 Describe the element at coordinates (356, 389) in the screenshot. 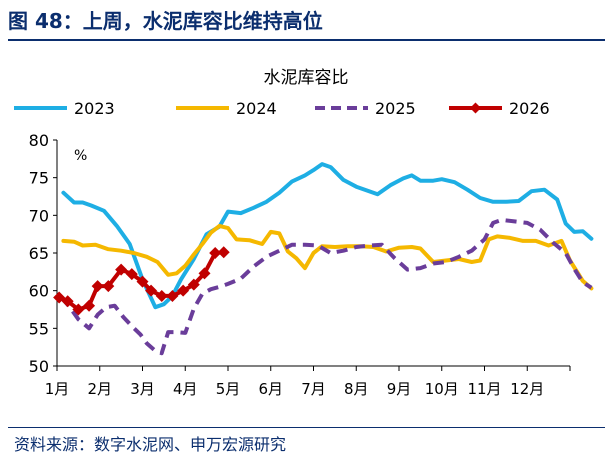

I see `x-tick-label: 8月` at that location.